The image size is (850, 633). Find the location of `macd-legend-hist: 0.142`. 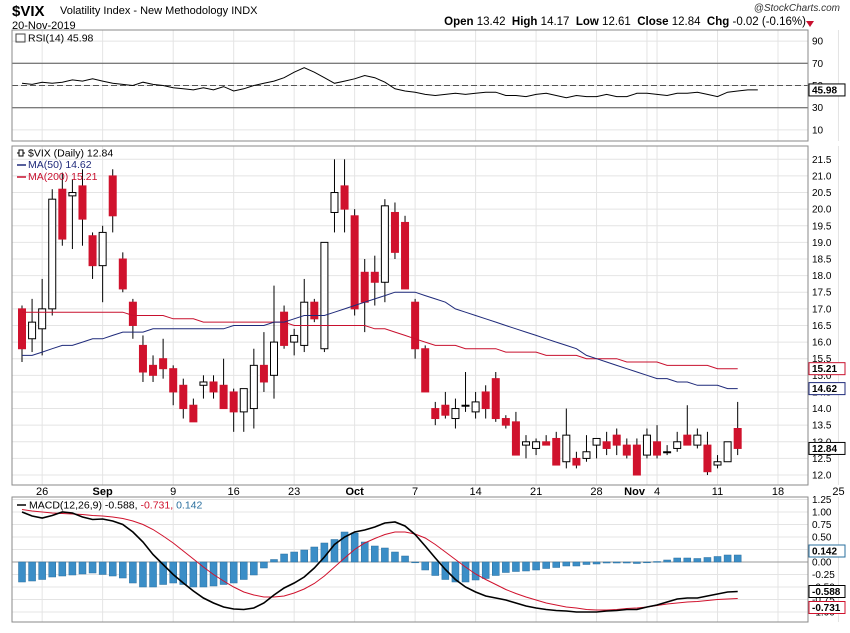

macd-legend-hist: 0.142 is located at coordinates (189, 506).